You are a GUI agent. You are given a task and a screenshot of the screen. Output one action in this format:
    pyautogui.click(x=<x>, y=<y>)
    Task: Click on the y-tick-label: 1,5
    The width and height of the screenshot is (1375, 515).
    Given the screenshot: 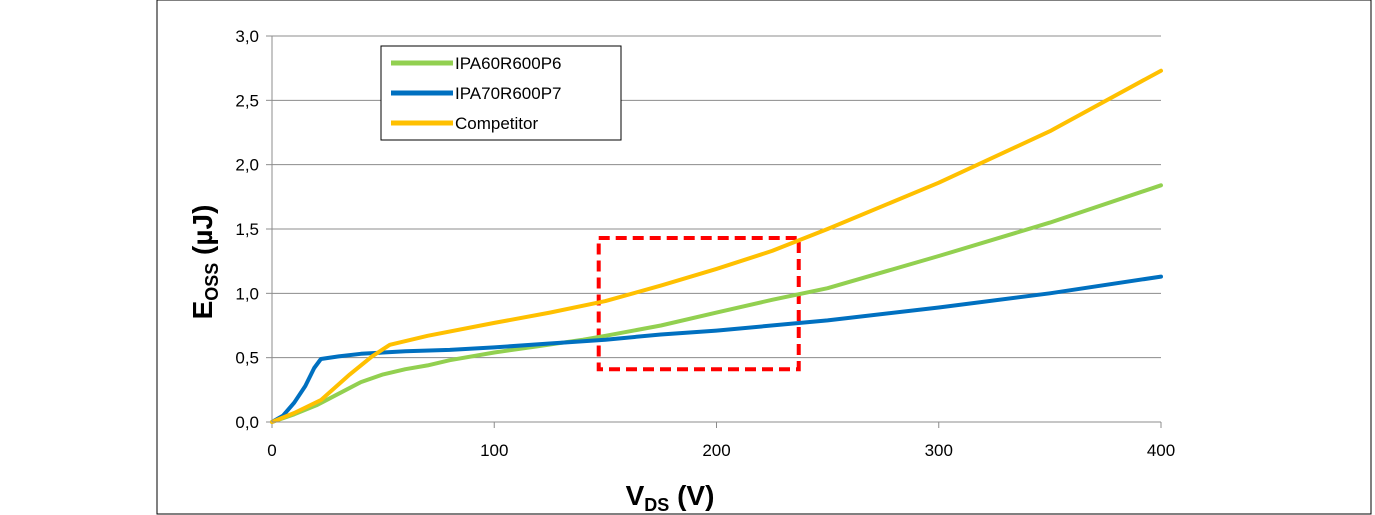 What is the action you would take?
    pyautogui.click(x=247, y=229)
    